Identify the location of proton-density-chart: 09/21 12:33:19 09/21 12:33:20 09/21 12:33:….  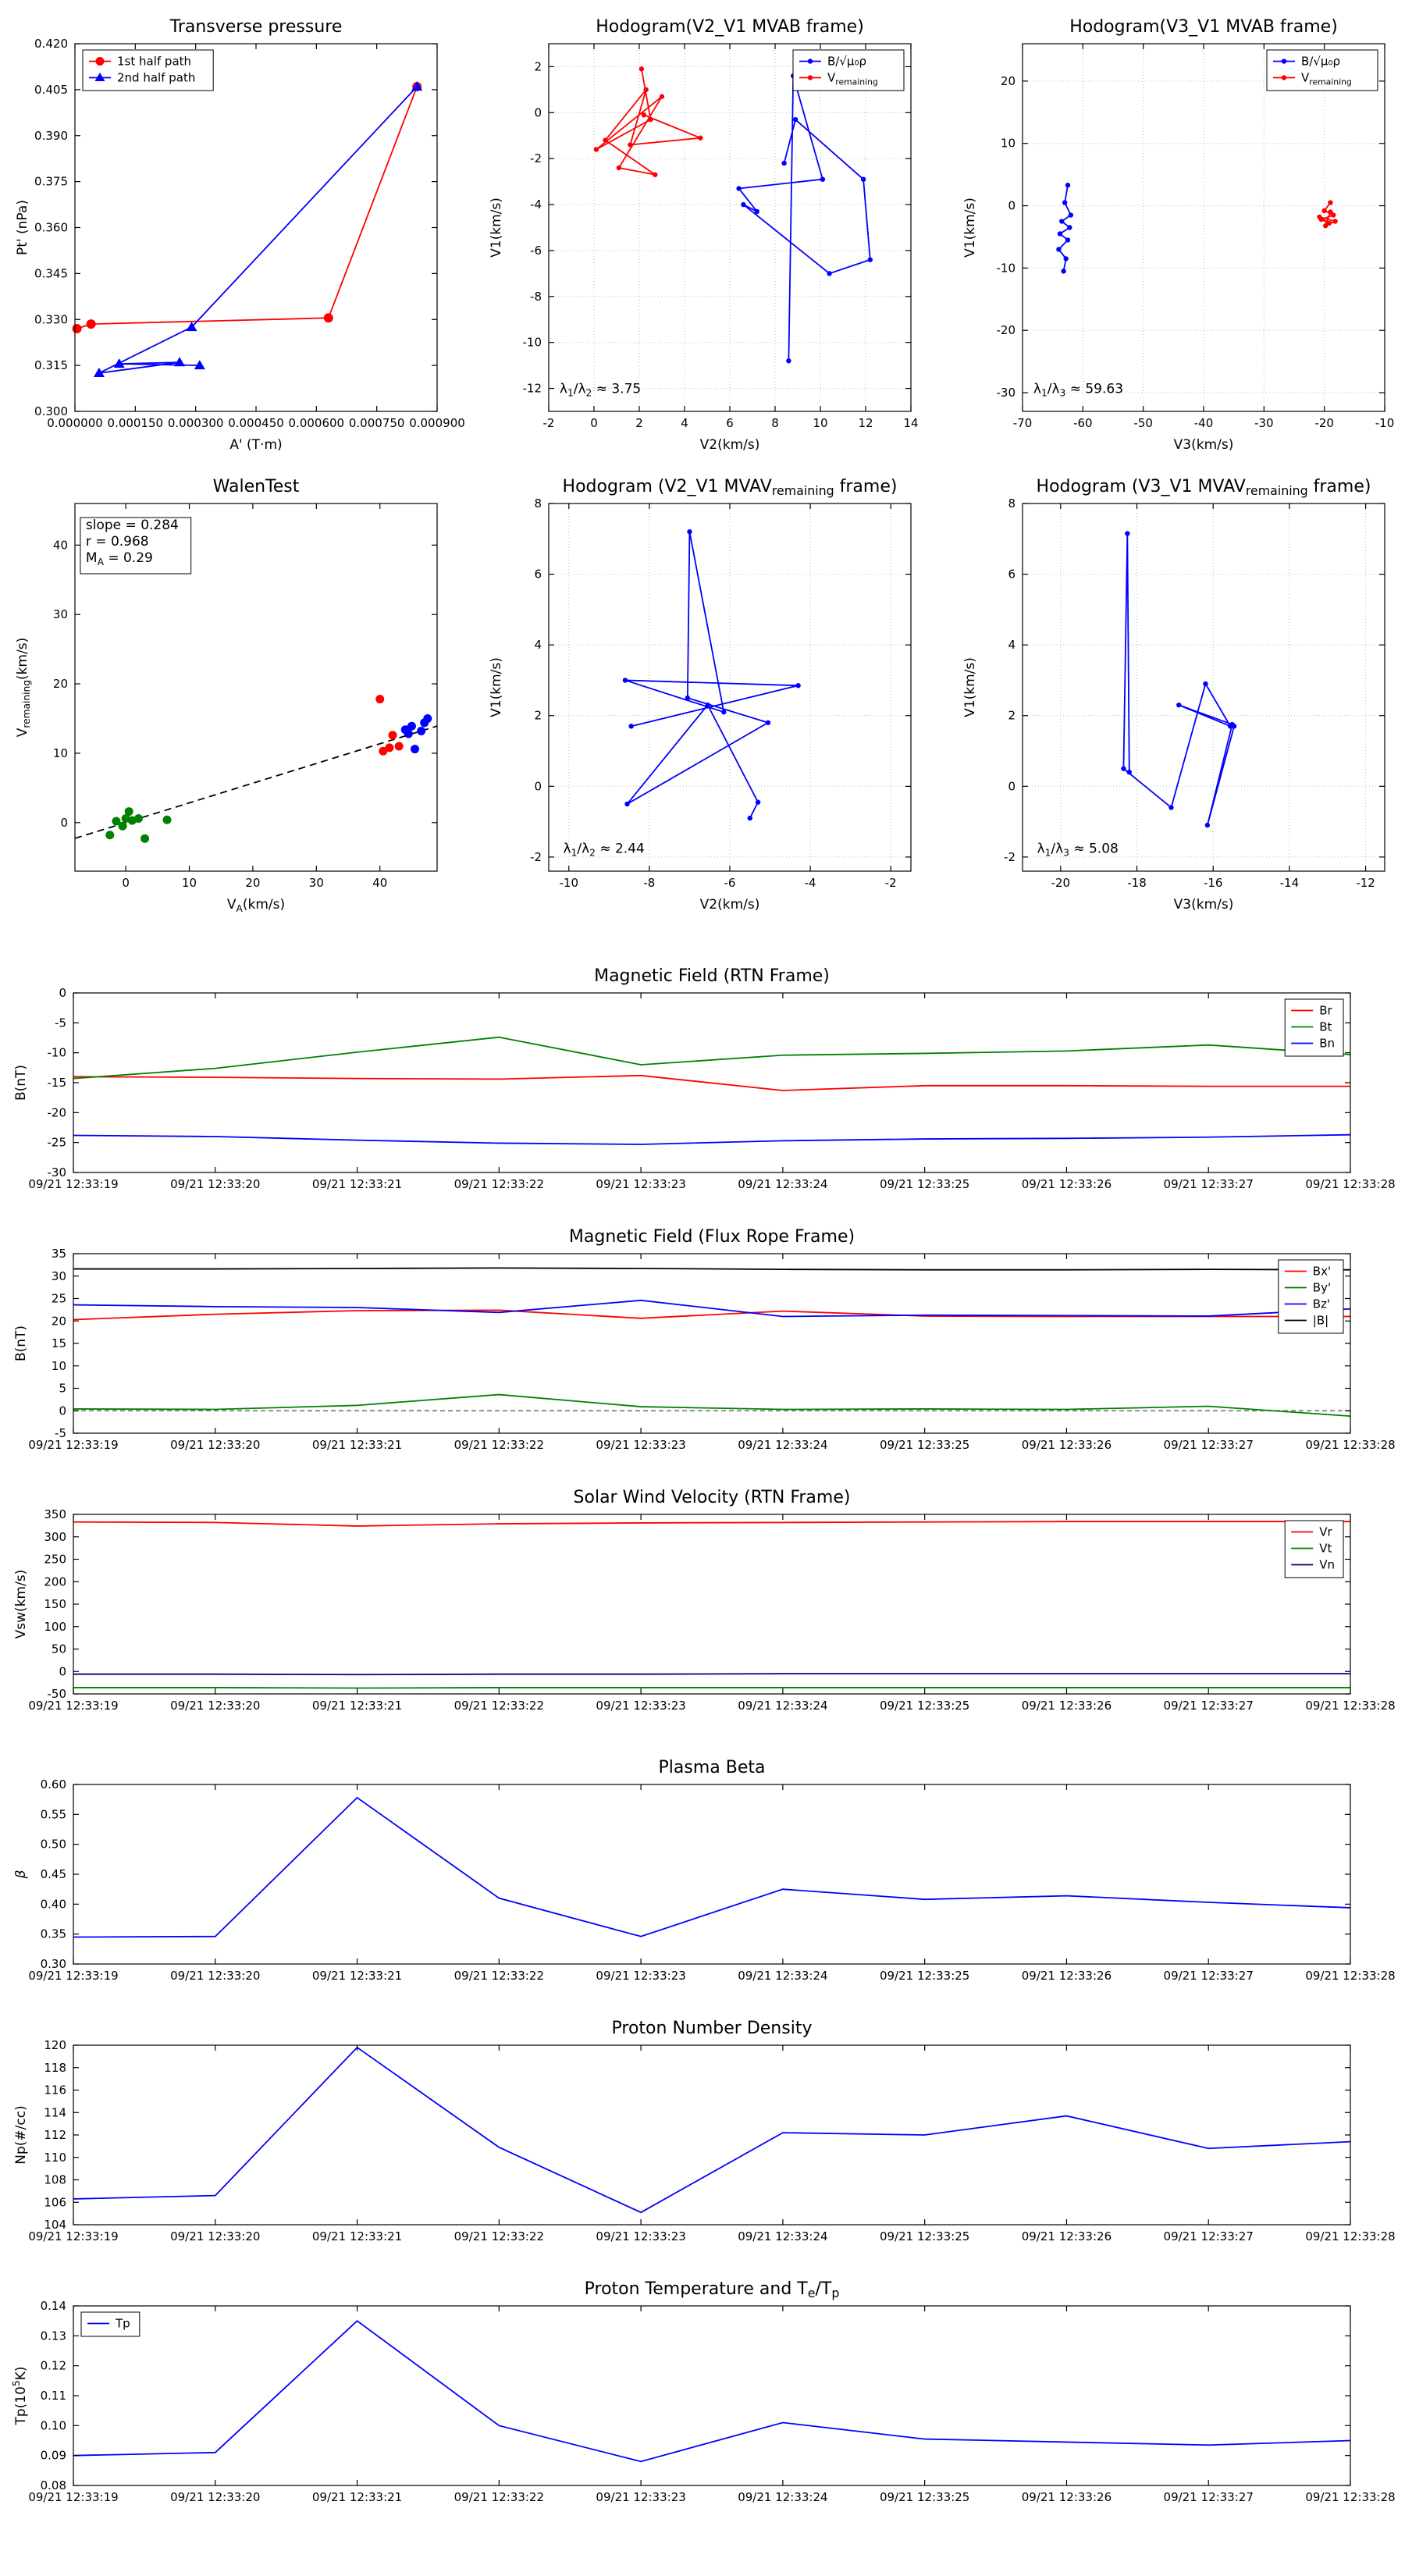
(705, 2131).